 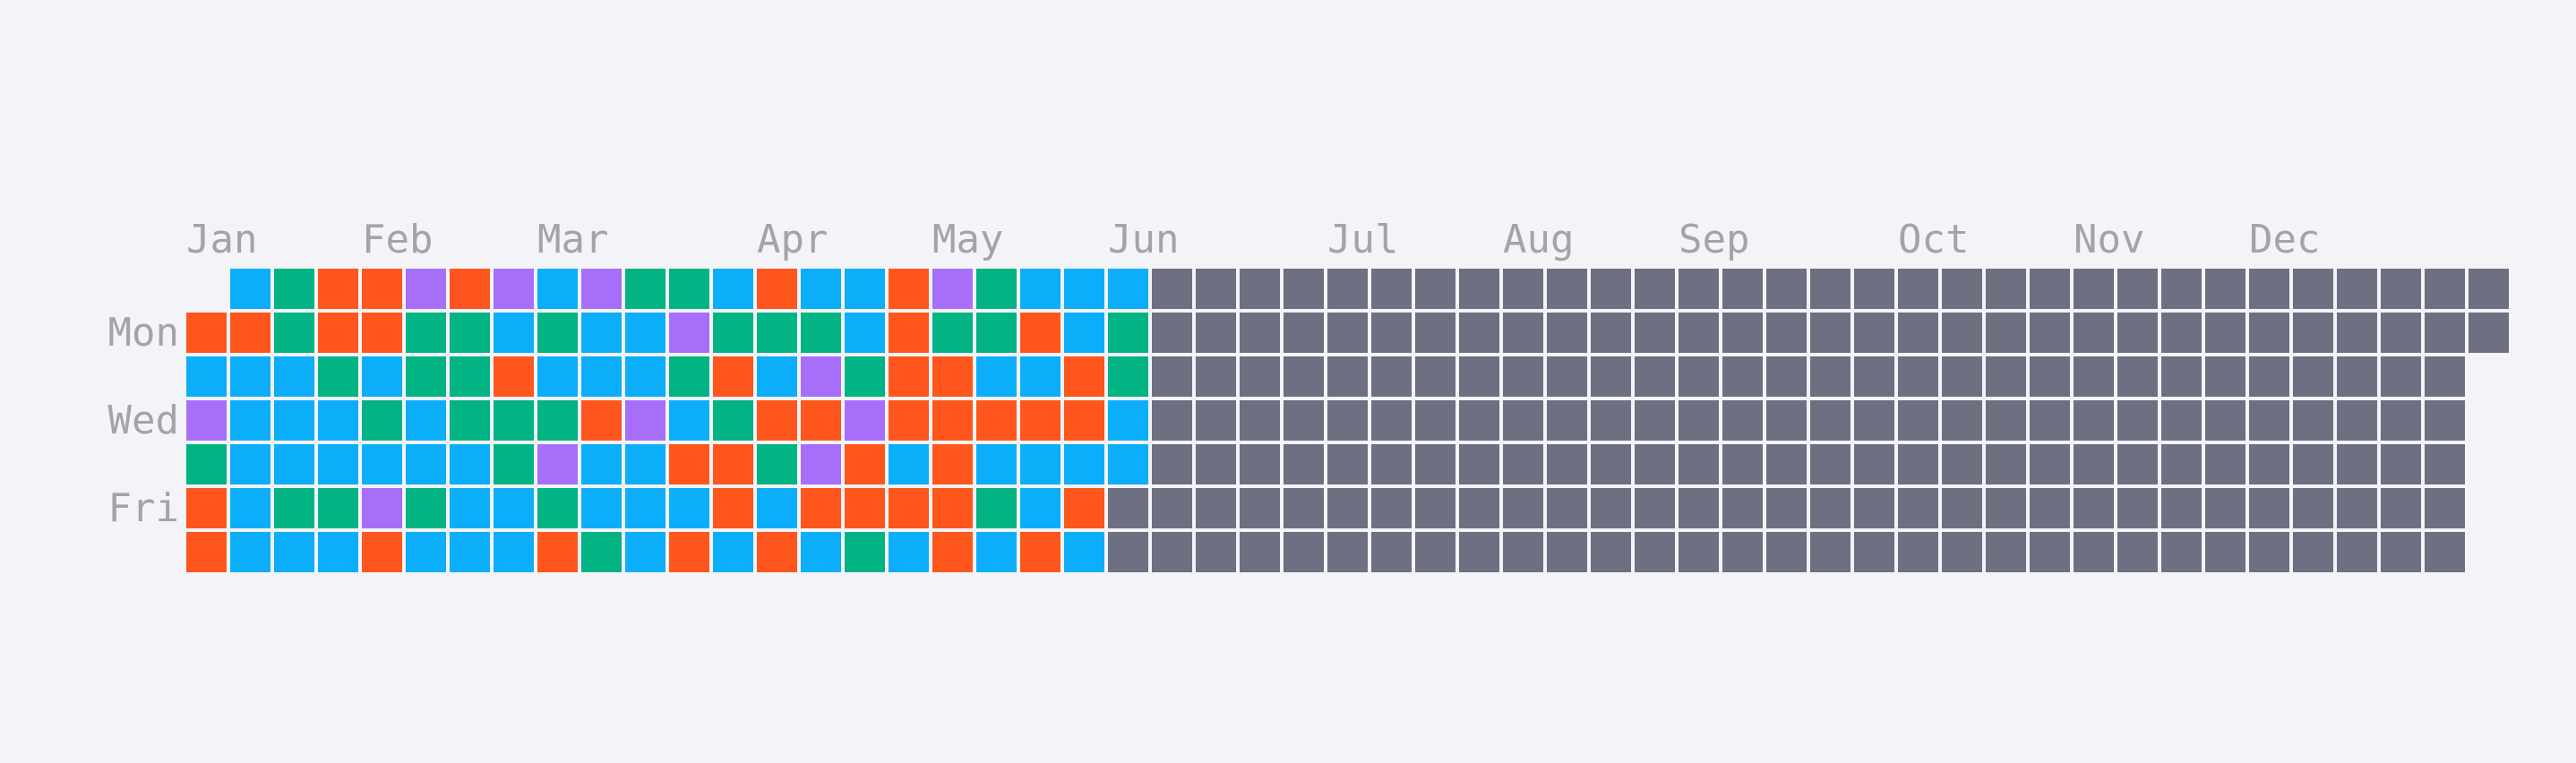 What do you see at coordinates (2109, 239) in the screenshot?
I see `month-label: Nov` at bounding box center [2109, 239].